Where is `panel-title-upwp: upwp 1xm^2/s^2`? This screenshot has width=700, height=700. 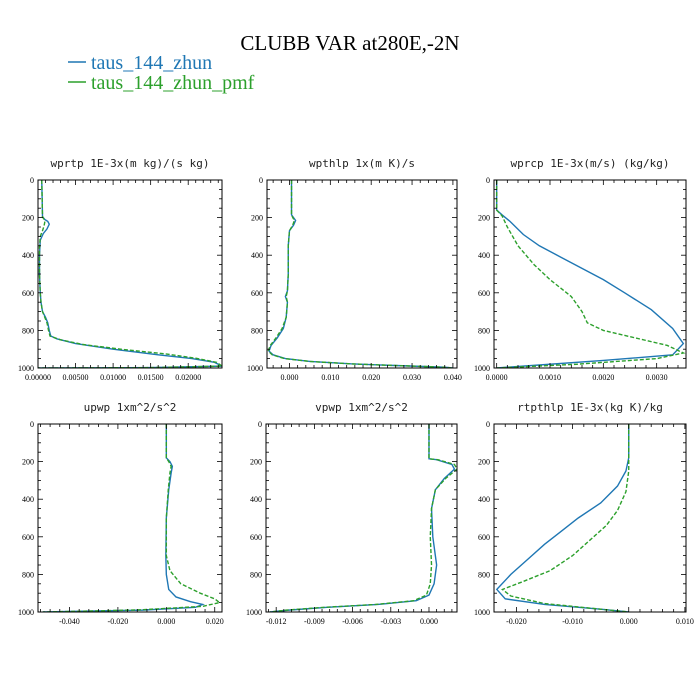 panel-title-upwp: upwp 1xm^2/s^2 is located at coordinates (130, 407).